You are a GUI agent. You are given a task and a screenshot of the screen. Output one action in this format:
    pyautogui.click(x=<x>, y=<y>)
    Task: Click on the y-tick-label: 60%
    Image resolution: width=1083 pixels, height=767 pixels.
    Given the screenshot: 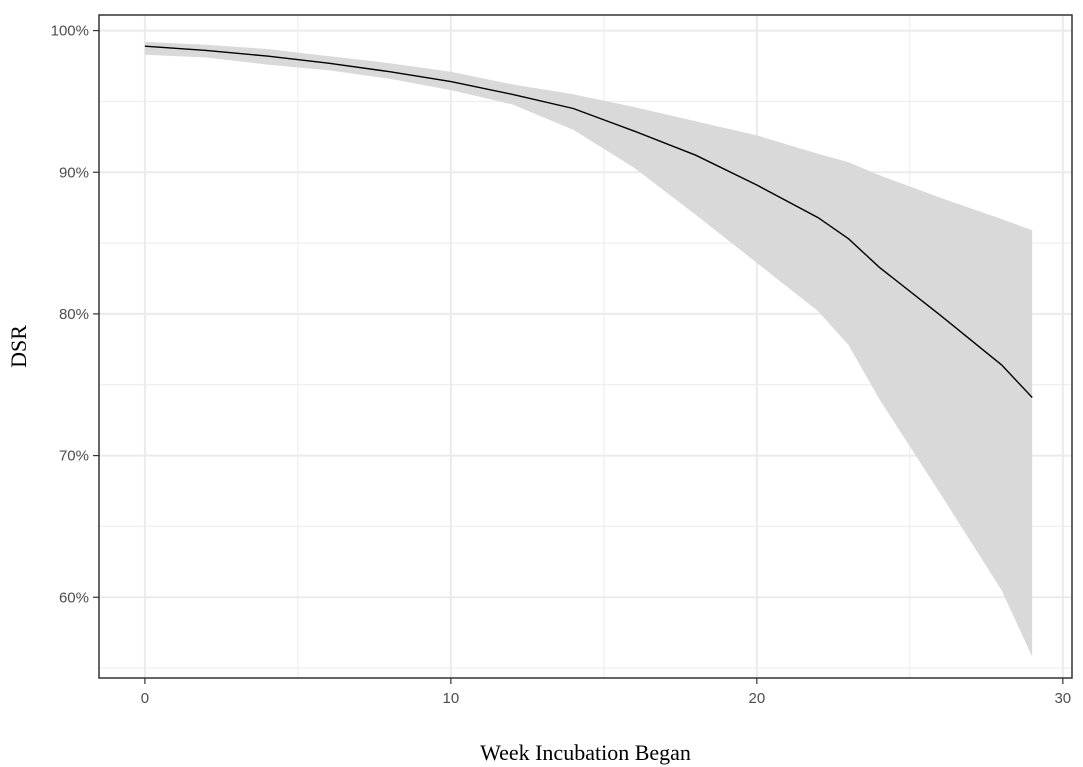 What is the action you would take?
    pyautogui.click(x=74, y=597)
    